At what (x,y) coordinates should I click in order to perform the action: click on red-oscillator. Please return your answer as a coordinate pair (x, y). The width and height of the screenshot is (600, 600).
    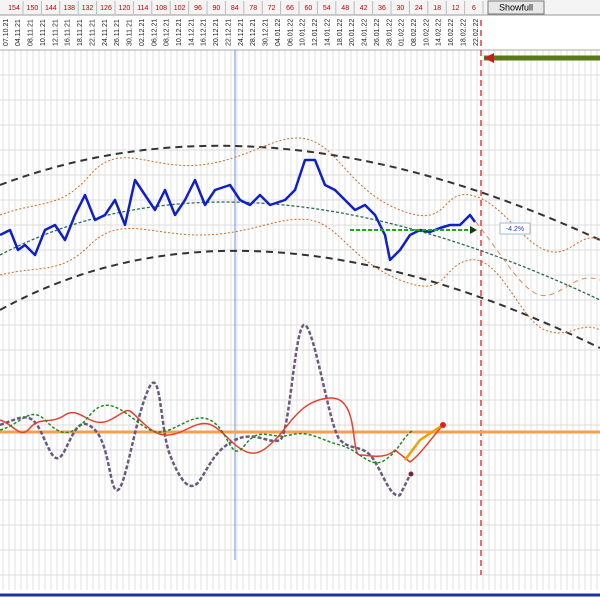
    Looking at the image, I should click on (222, 430).